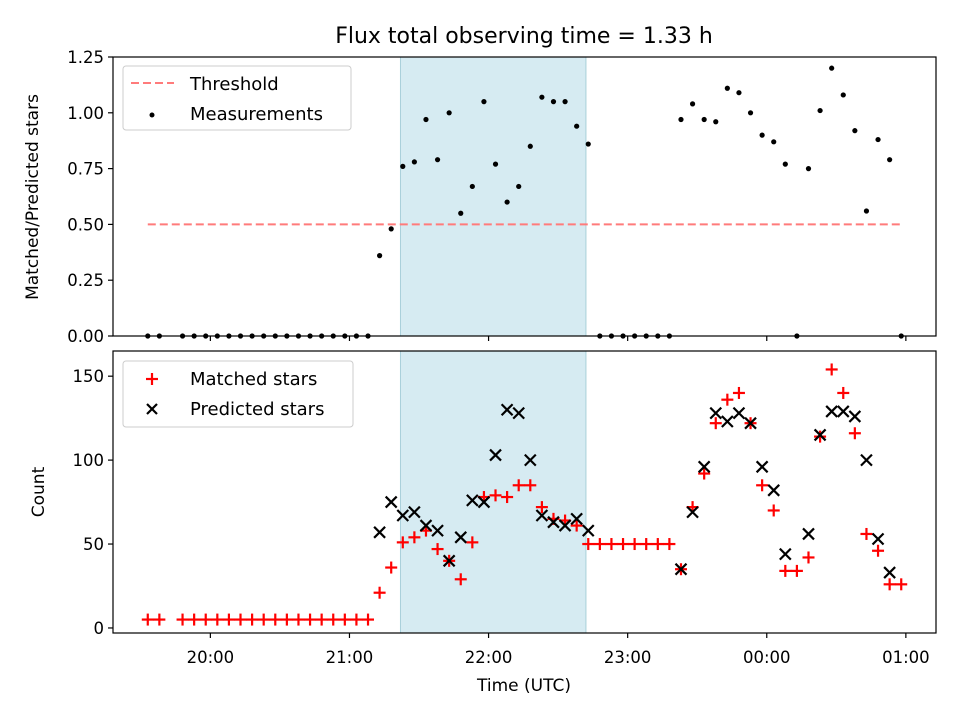 The image size is (960, 720). I want to click on top-y-tick-label: 0.00, so click(85, 336).